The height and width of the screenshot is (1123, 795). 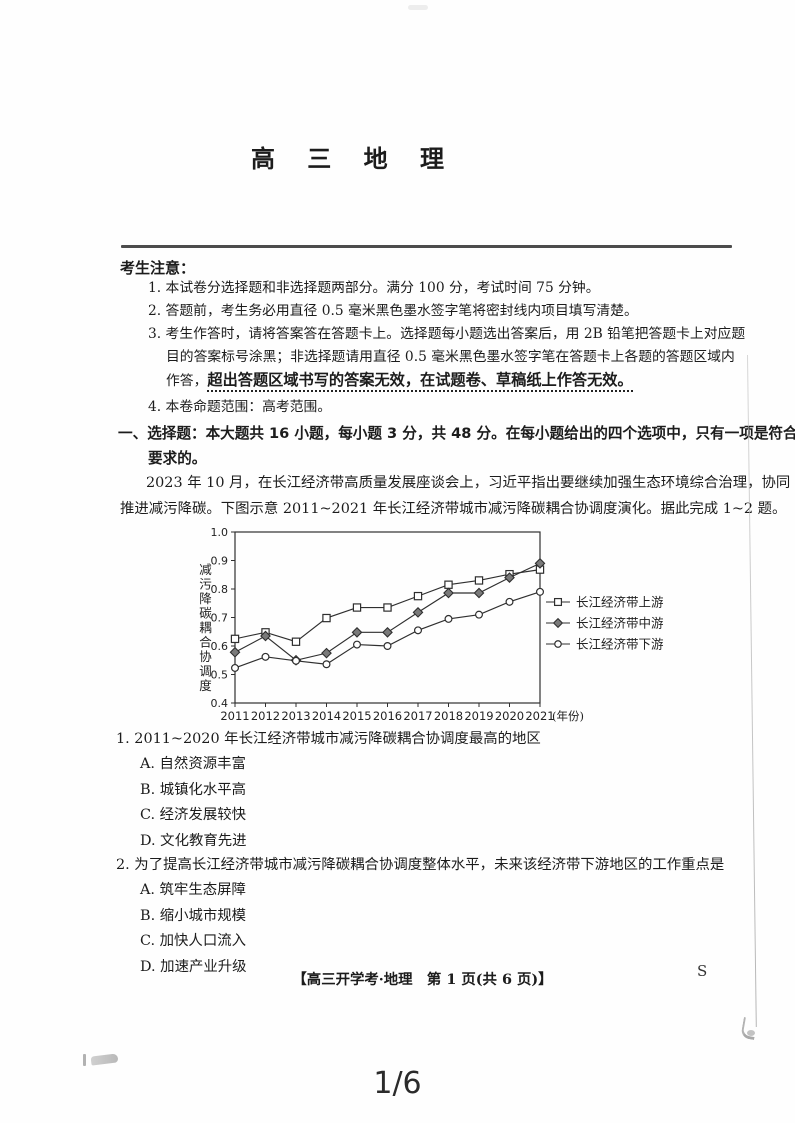 I want to click on svg-text: 长江经济带中游, so click(x=620, y=622).